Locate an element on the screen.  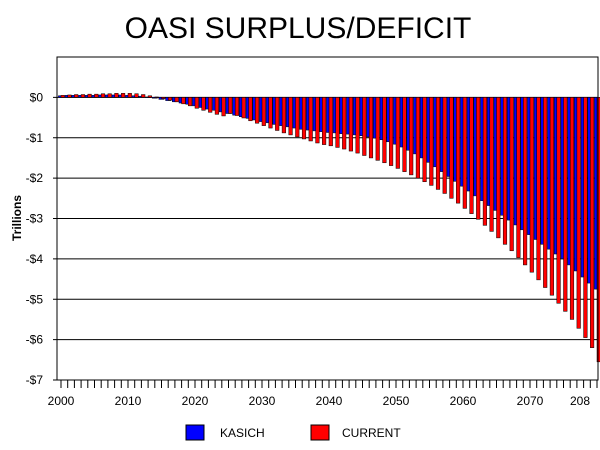
x-axis: 2000 2010 2020 2030 2040 2050 2060 2070 208 is located at coordinates (323, 394).